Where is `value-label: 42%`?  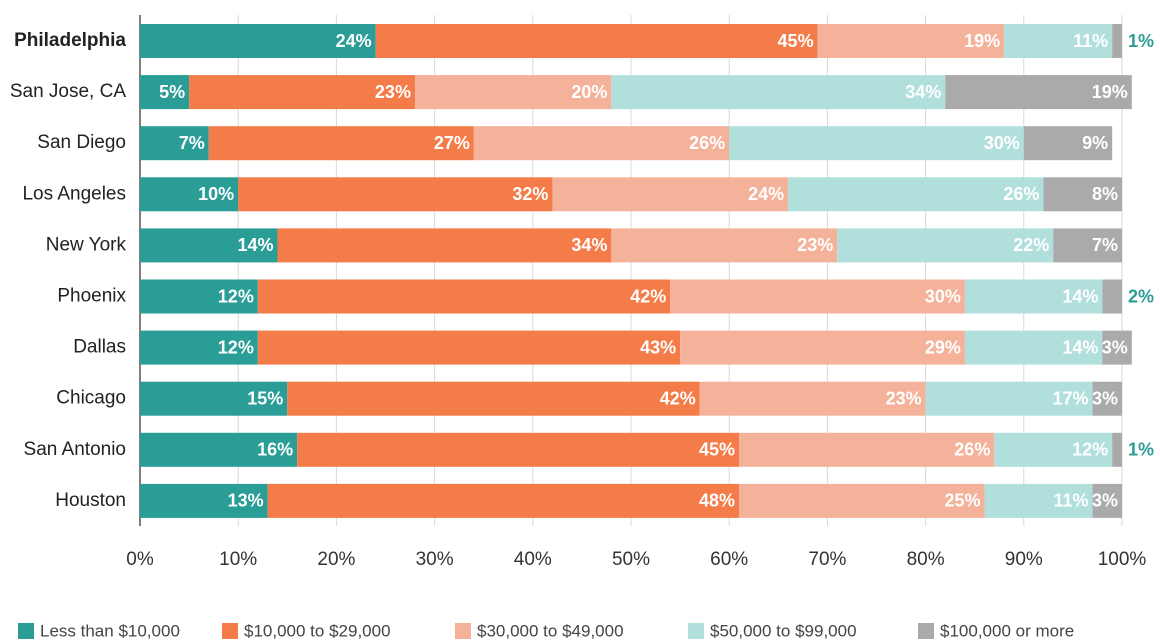 value-label: 42% is located at coordinates (678, 398).